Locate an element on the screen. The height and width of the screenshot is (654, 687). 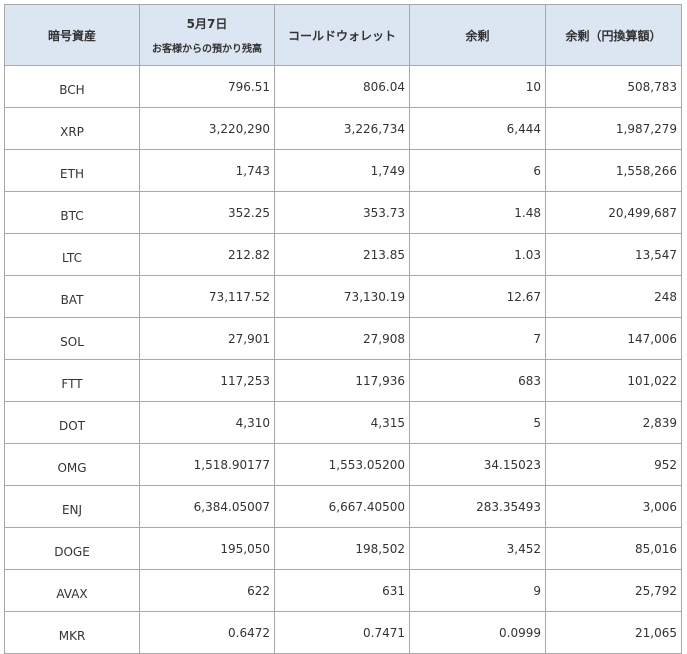
cell-surplus-jpy: 21,065 is located at coordinates (613, 632).